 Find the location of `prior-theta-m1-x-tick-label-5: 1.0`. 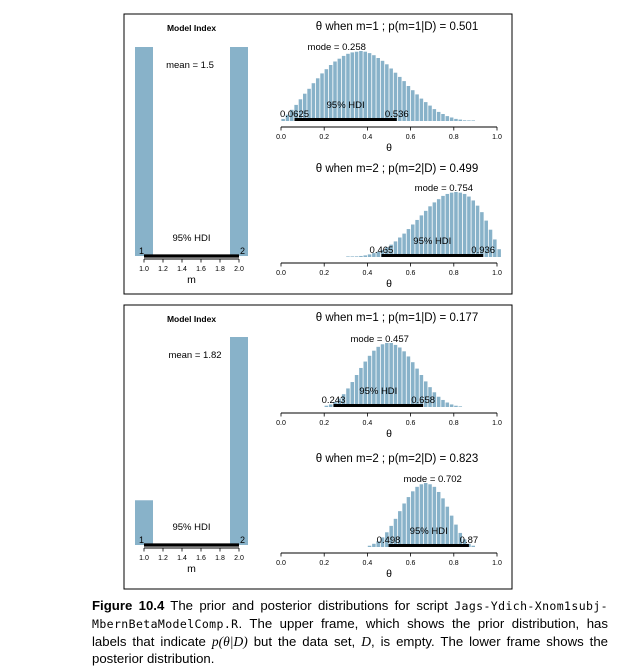

prior-theta-m1-x-tick-label-5: 1.0 is located at coordinates (497, 137).